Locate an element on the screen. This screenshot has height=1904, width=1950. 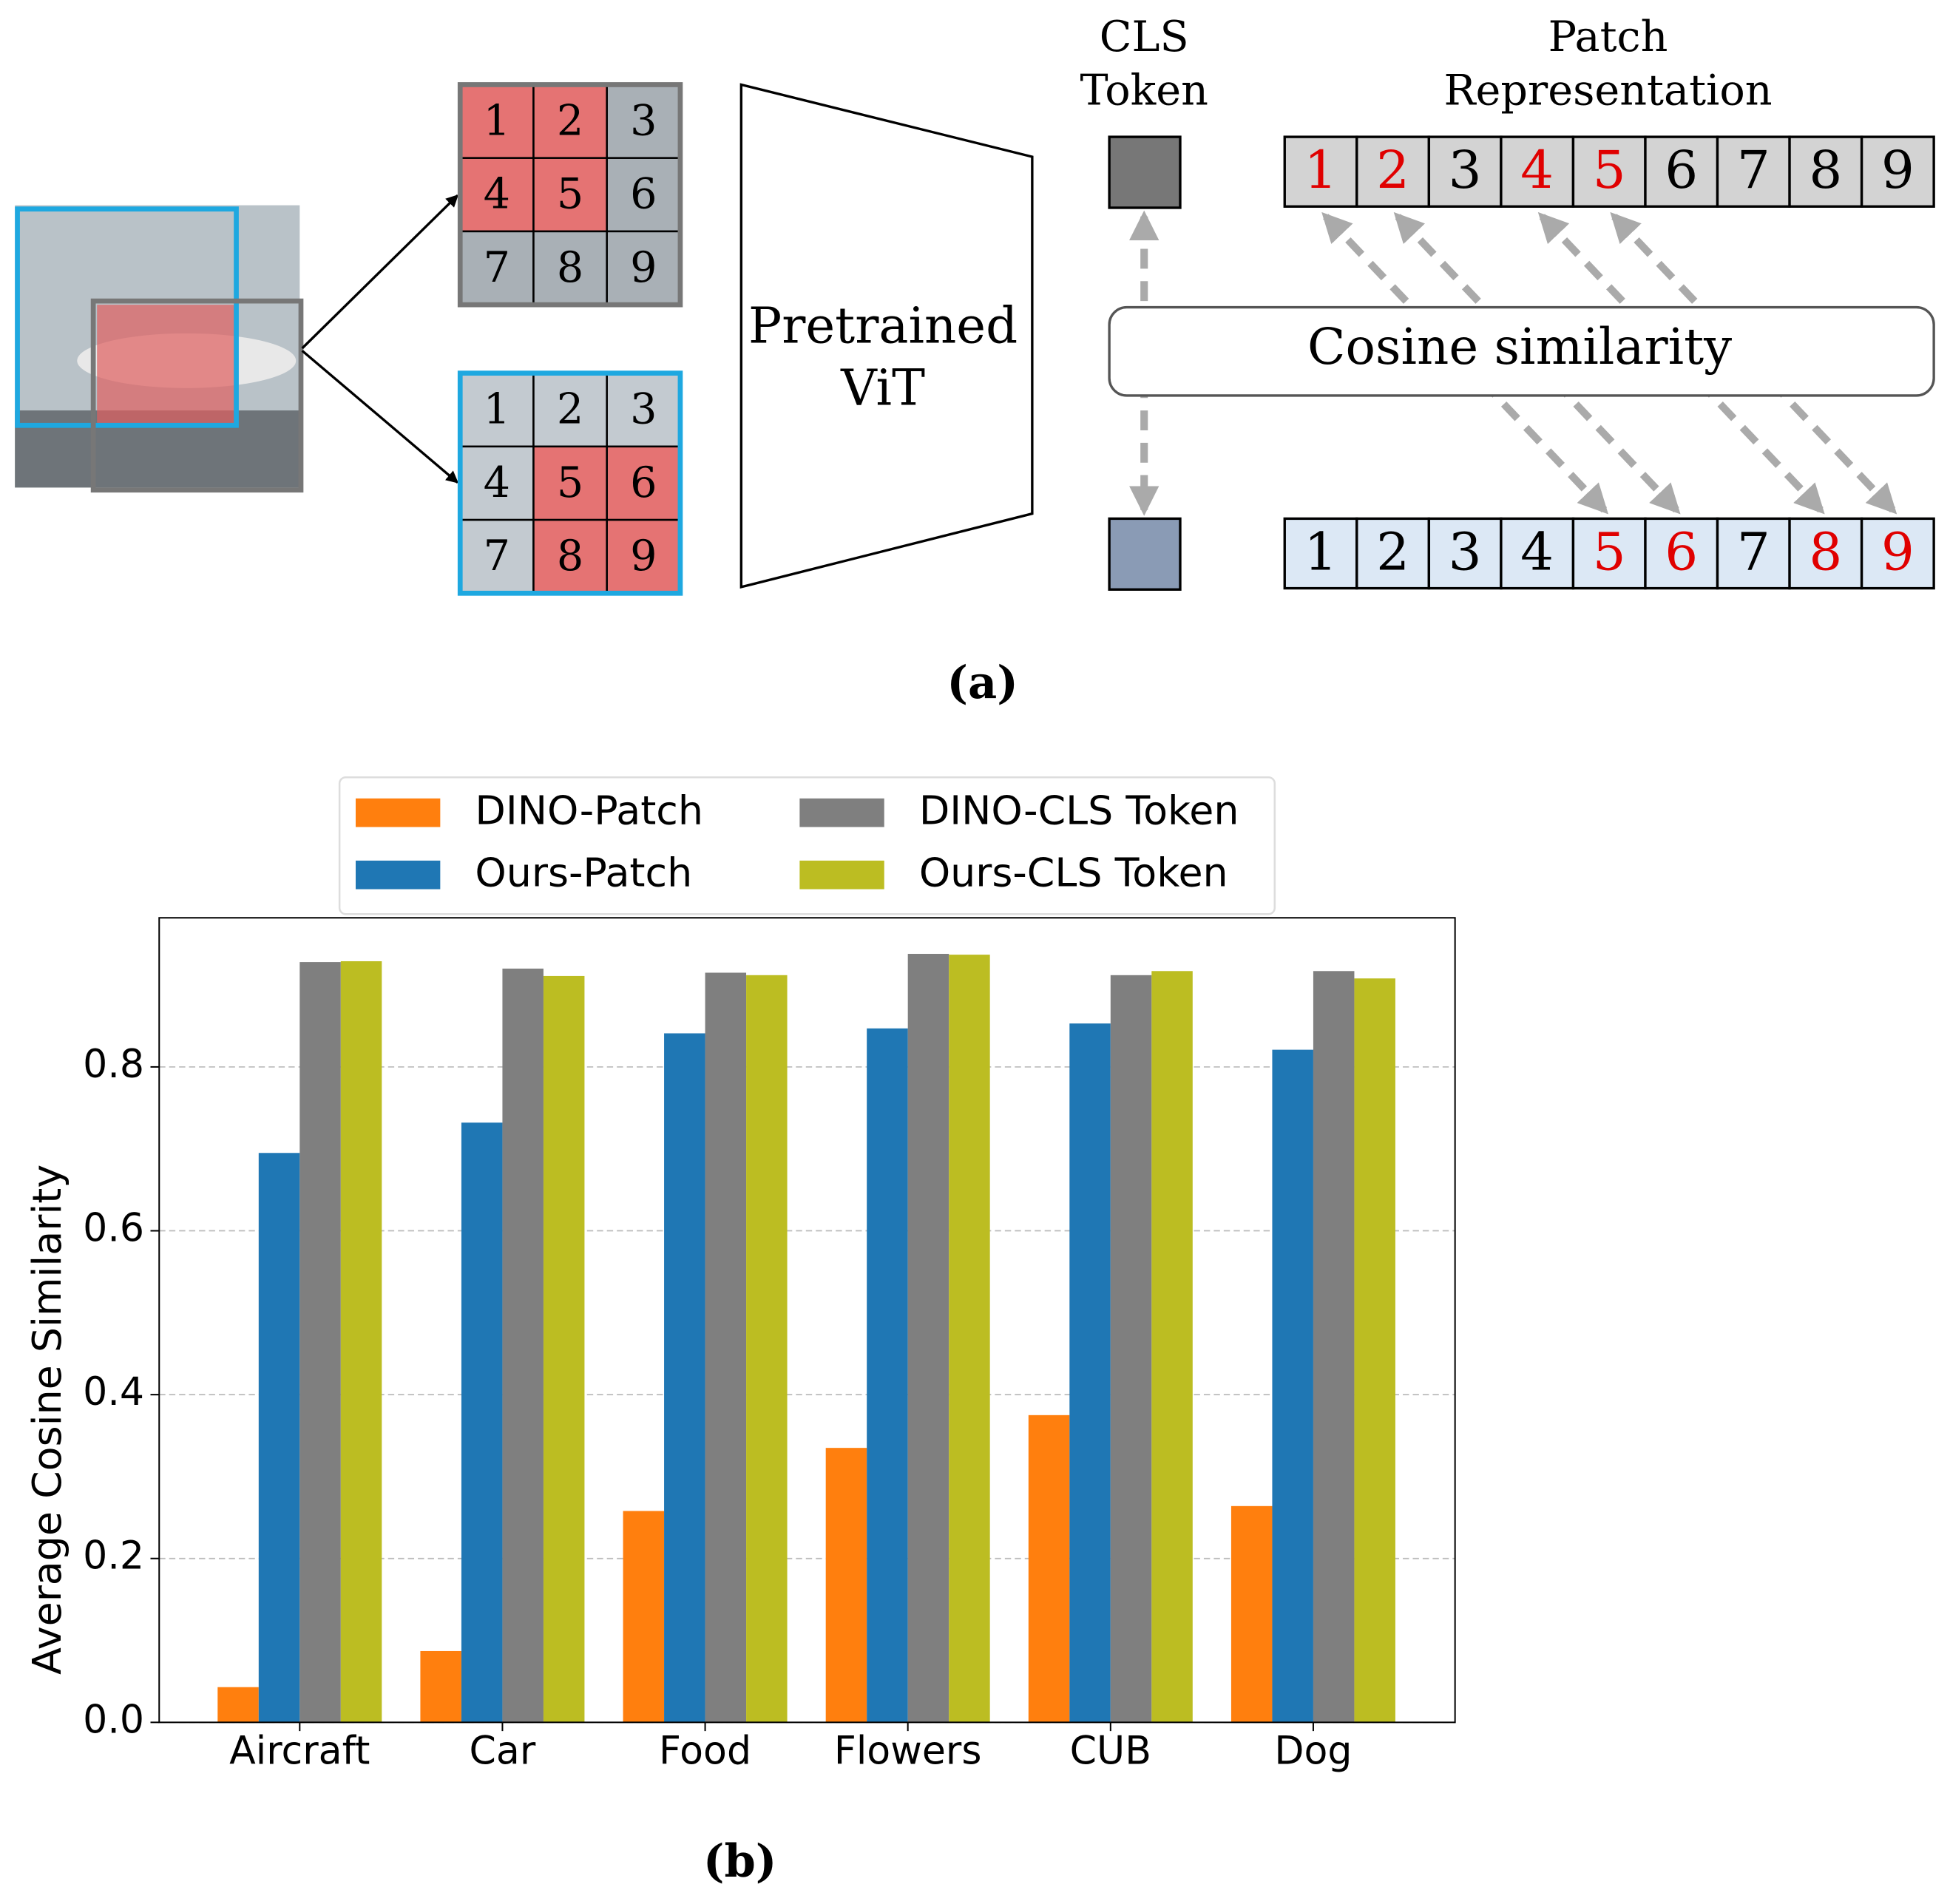
similarity-label: Cosine similarity is located at coordinates (1519, 347).